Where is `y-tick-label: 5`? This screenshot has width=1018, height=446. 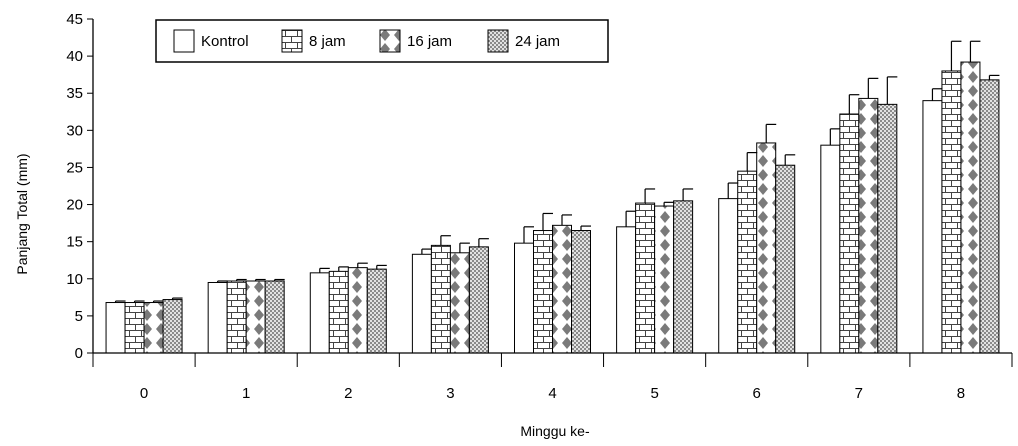
y-tick-label: 5 is located at coordinates (79, 316).